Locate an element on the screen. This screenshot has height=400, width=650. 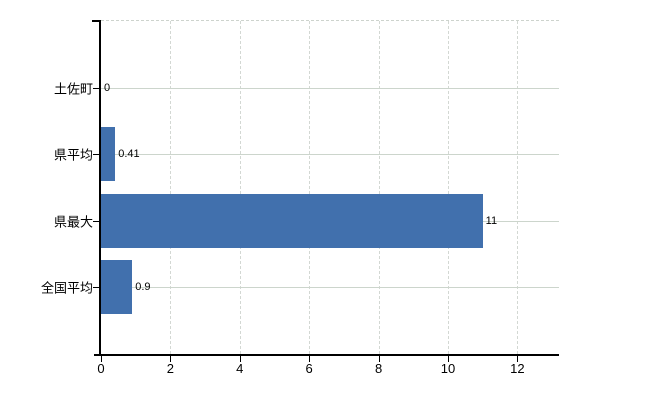
category-label: 土佐町 is located at coordinates (73, 89).